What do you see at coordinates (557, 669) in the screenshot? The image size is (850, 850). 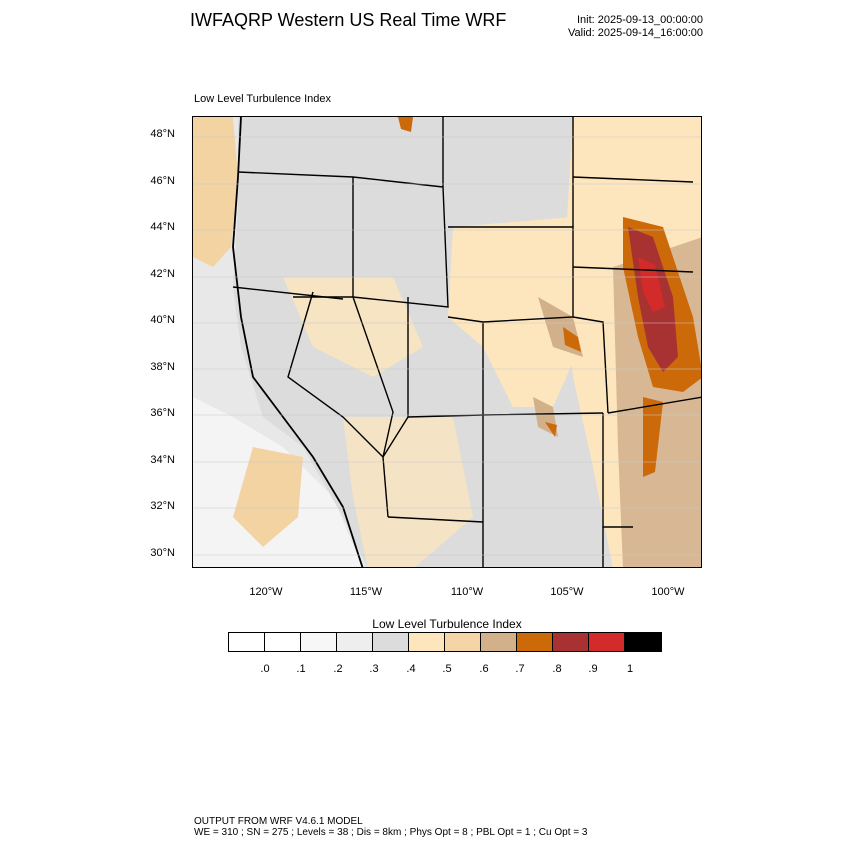 I see `colorbar-tick-label: .8` at bounding box center [557, 669].